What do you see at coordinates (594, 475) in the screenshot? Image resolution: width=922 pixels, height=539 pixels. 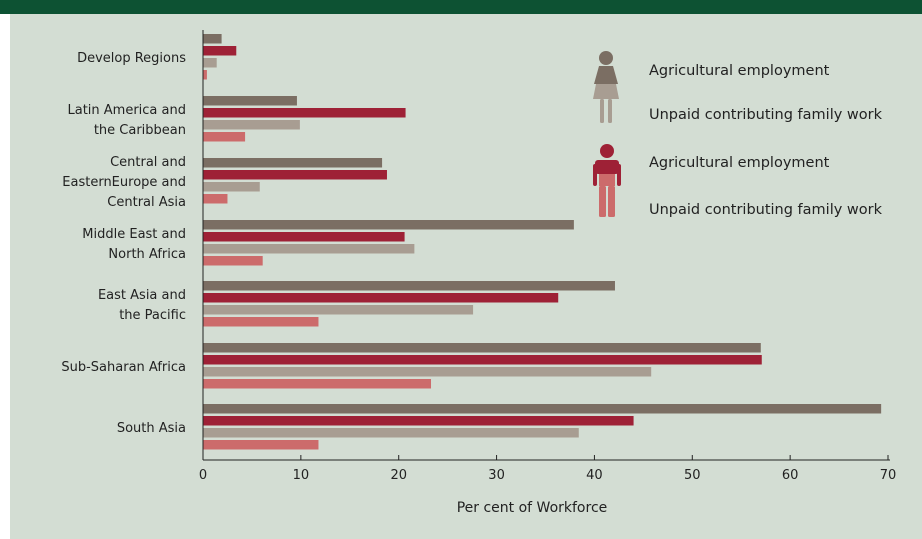 I see `x-tick-label: 40` at bounding box center [594, 475].